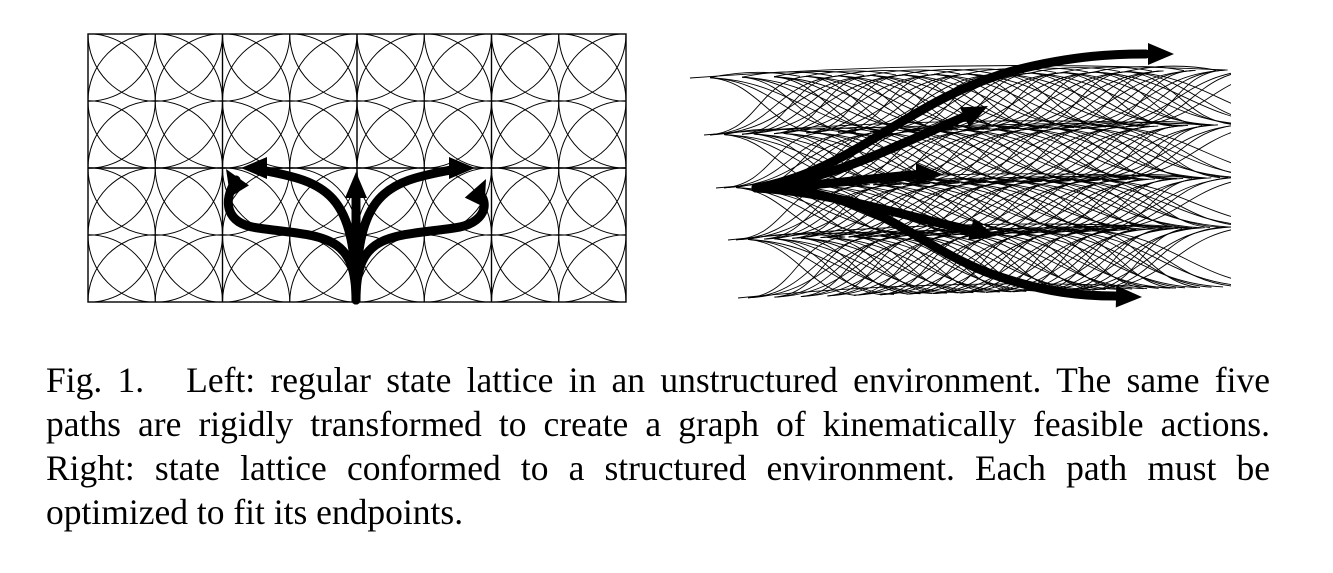 The height and width of the screenshot is (573, 1333). What do you see at coordinates (95, 380) in the screenshot?
I see `figure-label: Fig. 1.` at bounding box center [95, 380].